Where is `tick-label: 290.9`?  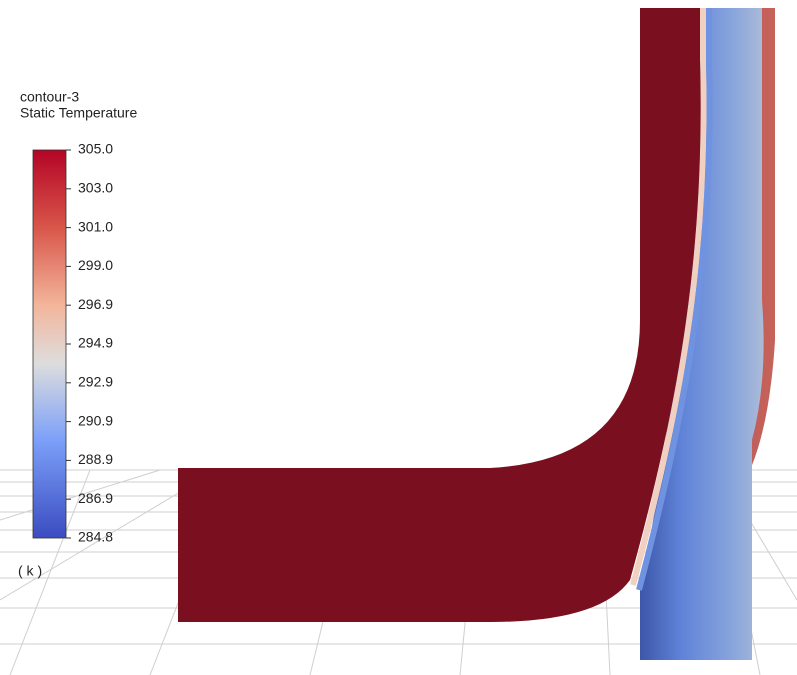
tick-label: 290.9 is located at coordinates (95, 420).